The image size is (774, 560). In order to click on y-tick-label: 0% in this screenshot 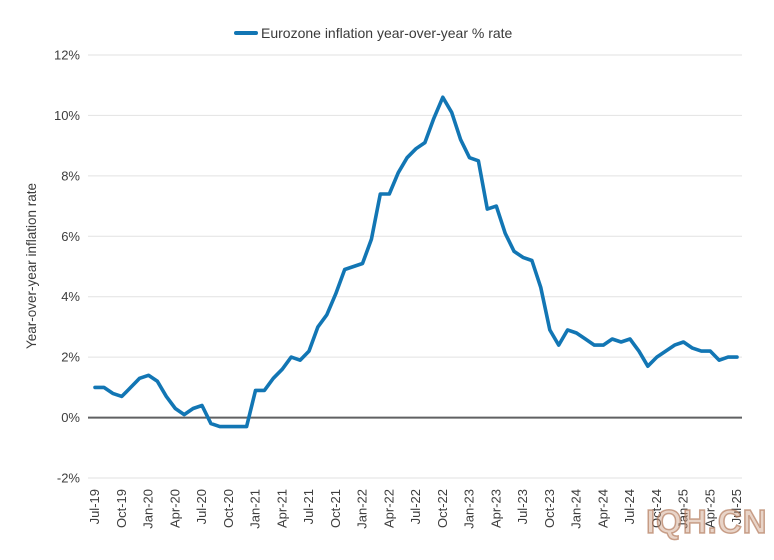, I will do `click(70, 417)`.